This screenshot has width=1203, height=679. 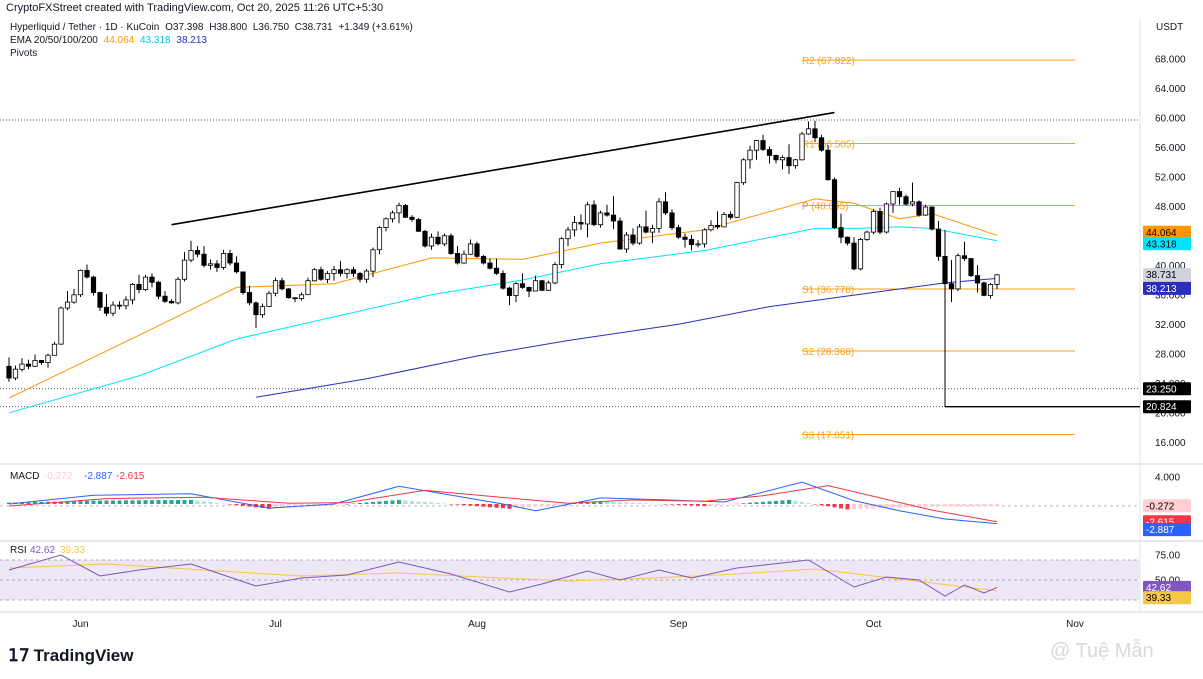 What do you see at coordinates (110, 40) in the screenshot?
I see `ema-legend: EMA 20/50/100/200 44.064 43.318 38.213` at bounding box center [110, 40].